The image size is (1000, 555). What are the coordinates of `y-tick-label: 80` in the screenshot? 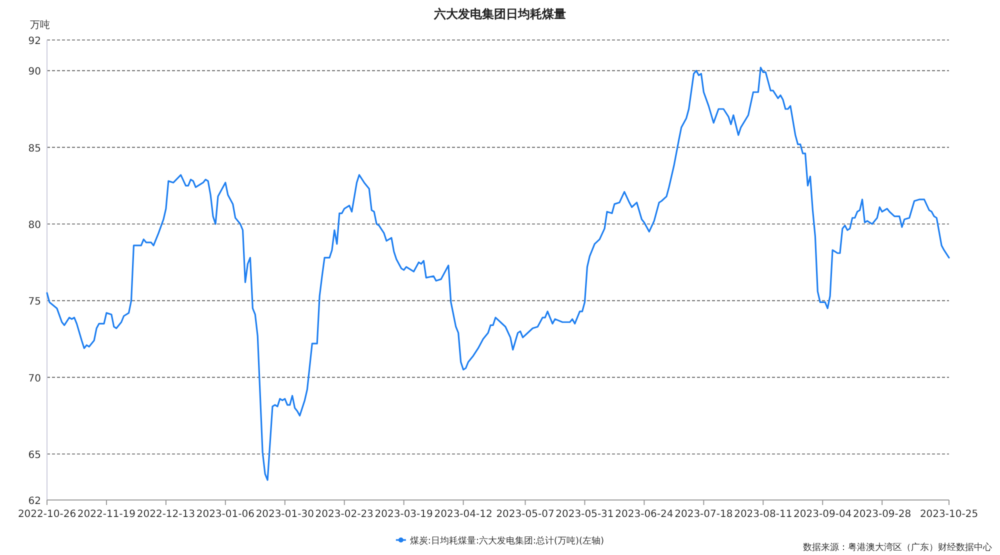 It's located at (34, 225).